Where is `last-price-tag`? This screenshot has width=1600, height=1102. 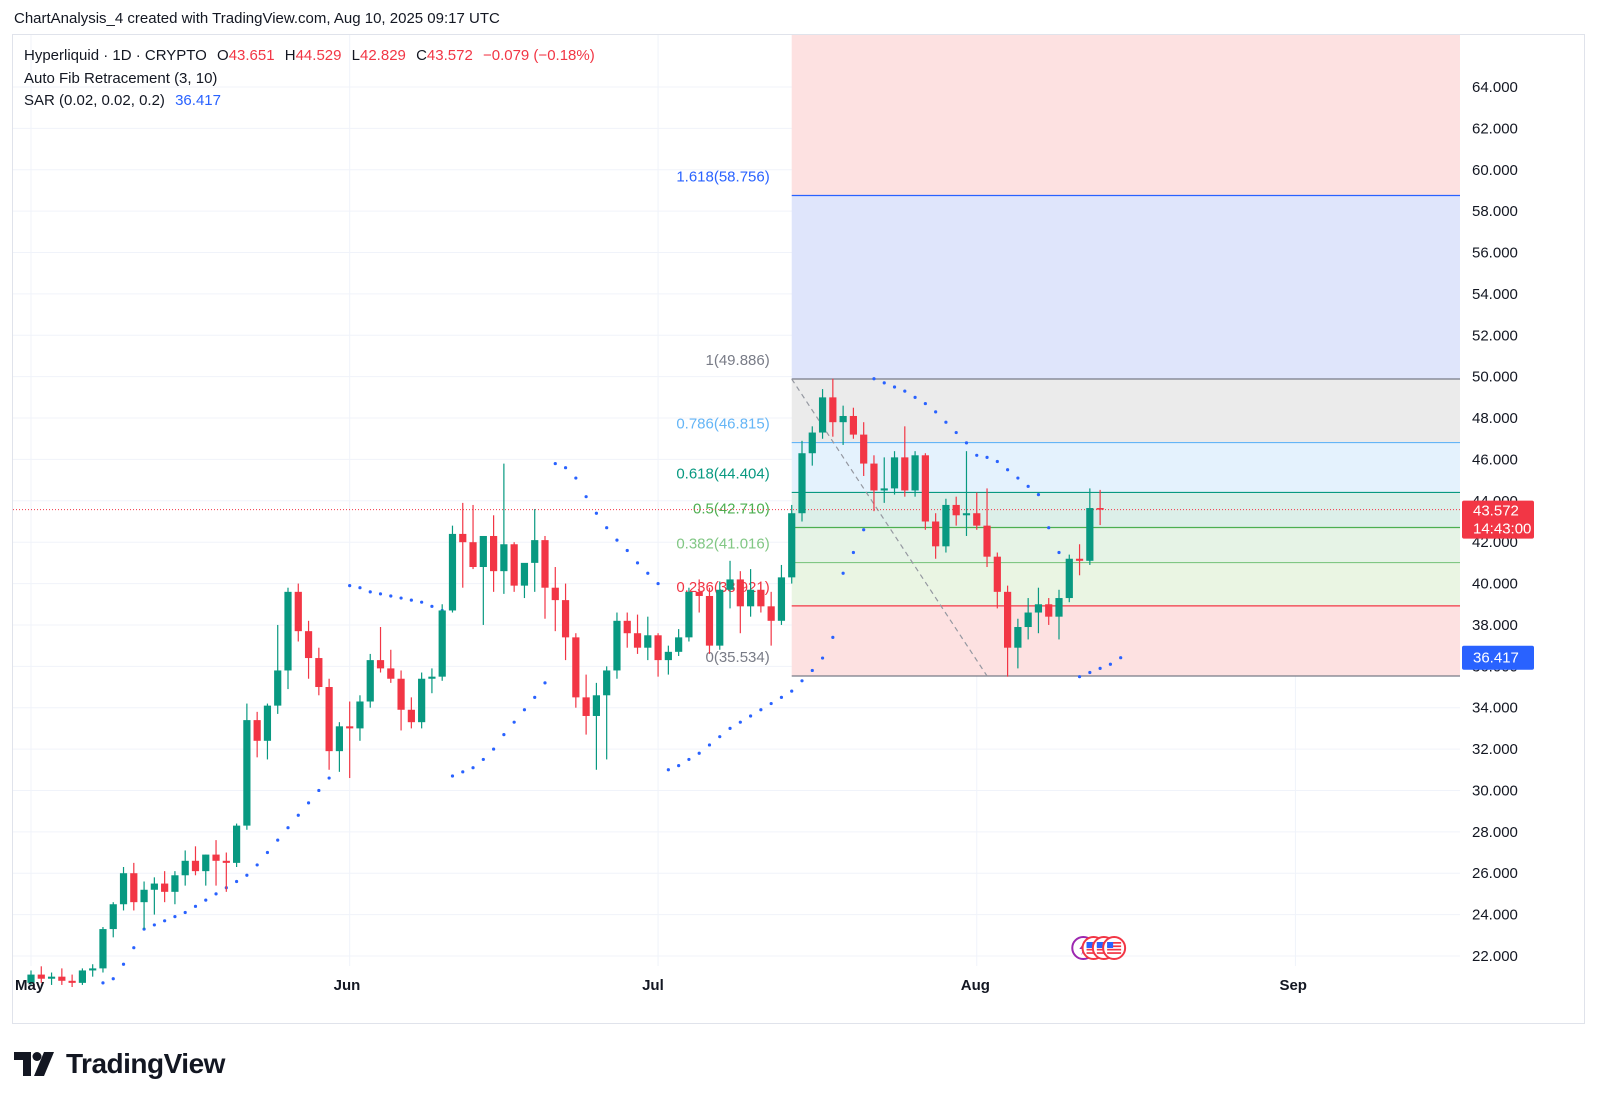
last-price-tag is located at coordinates (1498, 519).